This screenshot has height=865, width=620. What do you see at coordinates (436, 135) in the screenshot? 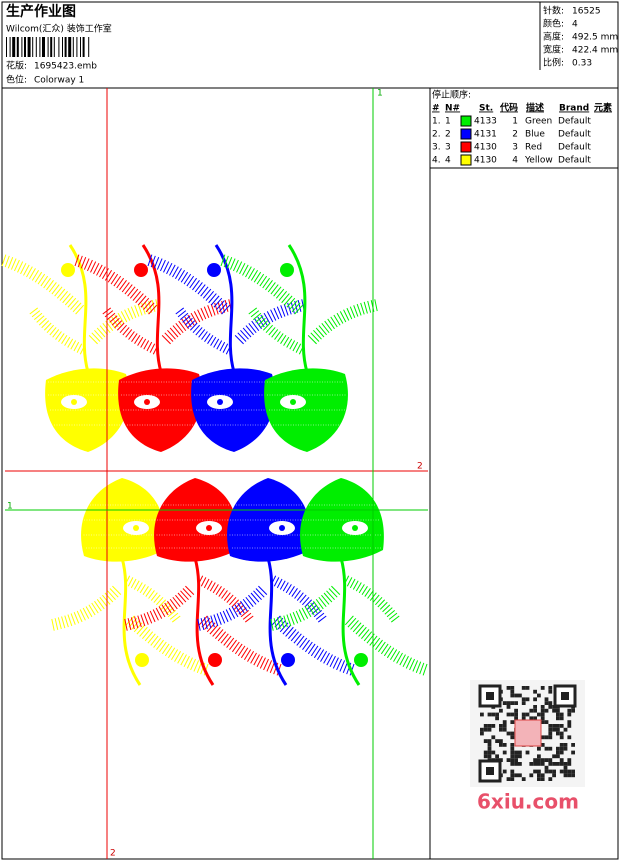
I see `row-index: 2.` at bounding box center [436, 135].